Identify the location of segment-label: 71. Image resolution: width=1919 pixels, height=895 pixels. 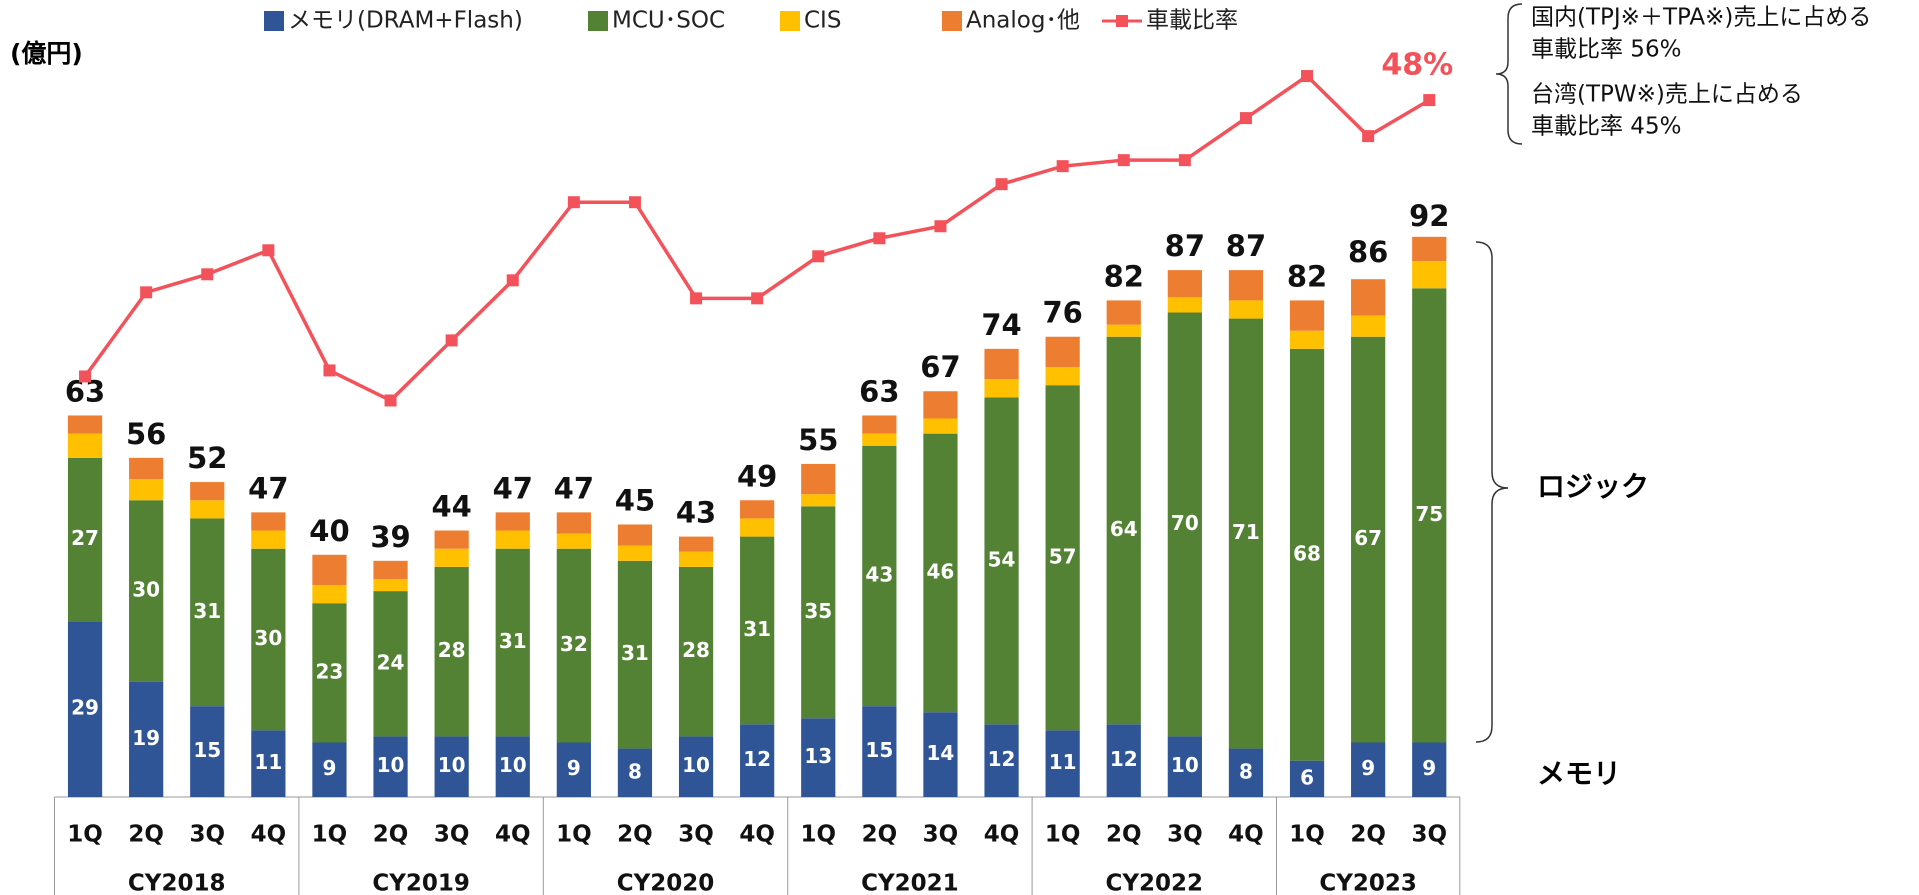
(1246, 532).